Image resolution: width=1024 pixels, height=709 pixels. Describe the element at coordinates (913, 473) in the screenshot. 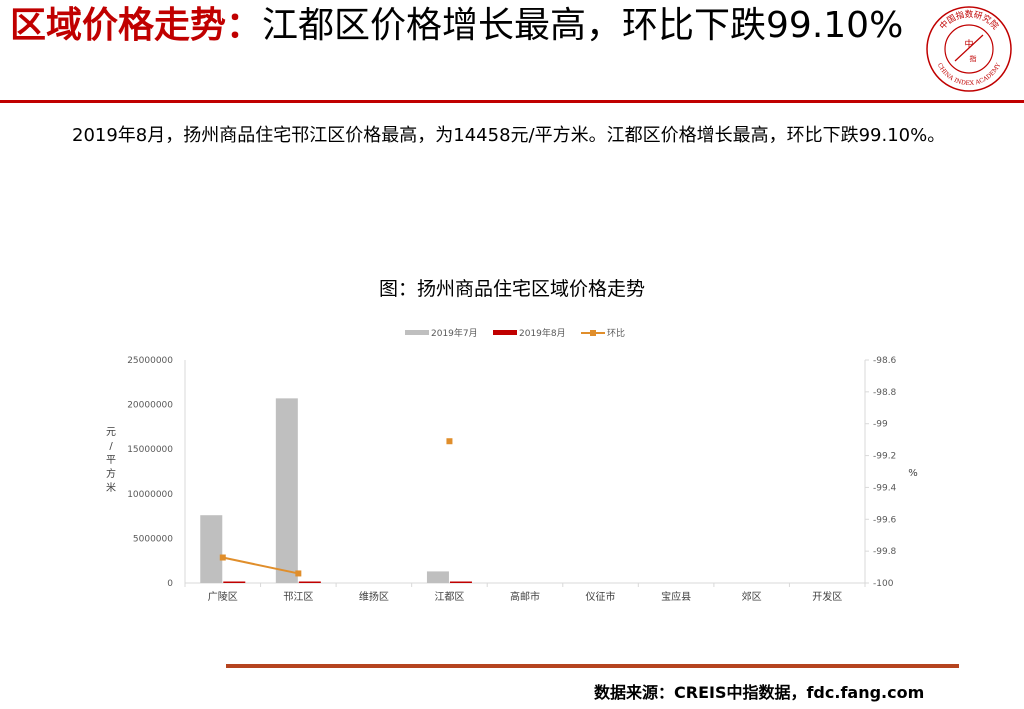

I see `y-right-axis-label: %` at that location.